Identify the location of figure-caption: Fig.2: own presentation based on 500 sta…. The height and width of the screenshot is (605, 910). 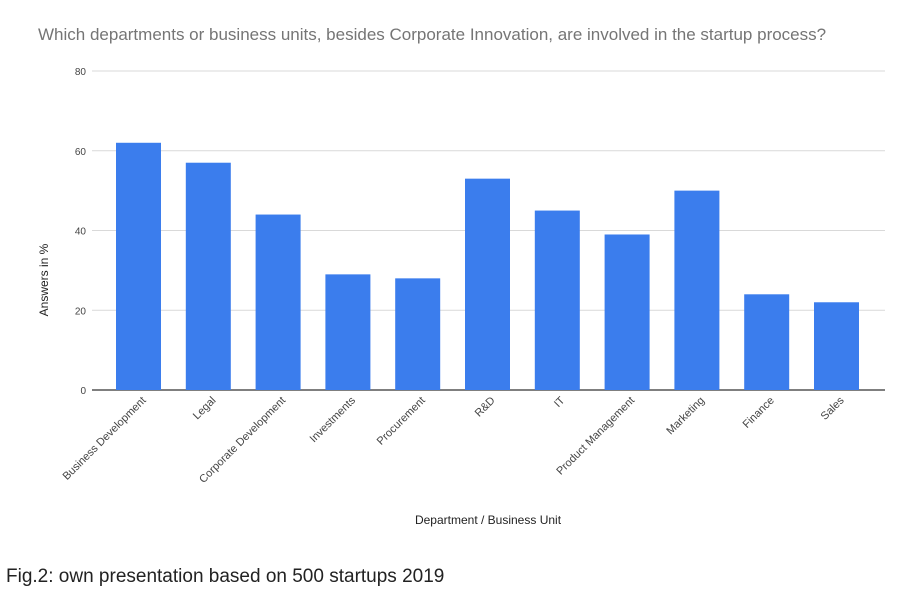
(225, 576).